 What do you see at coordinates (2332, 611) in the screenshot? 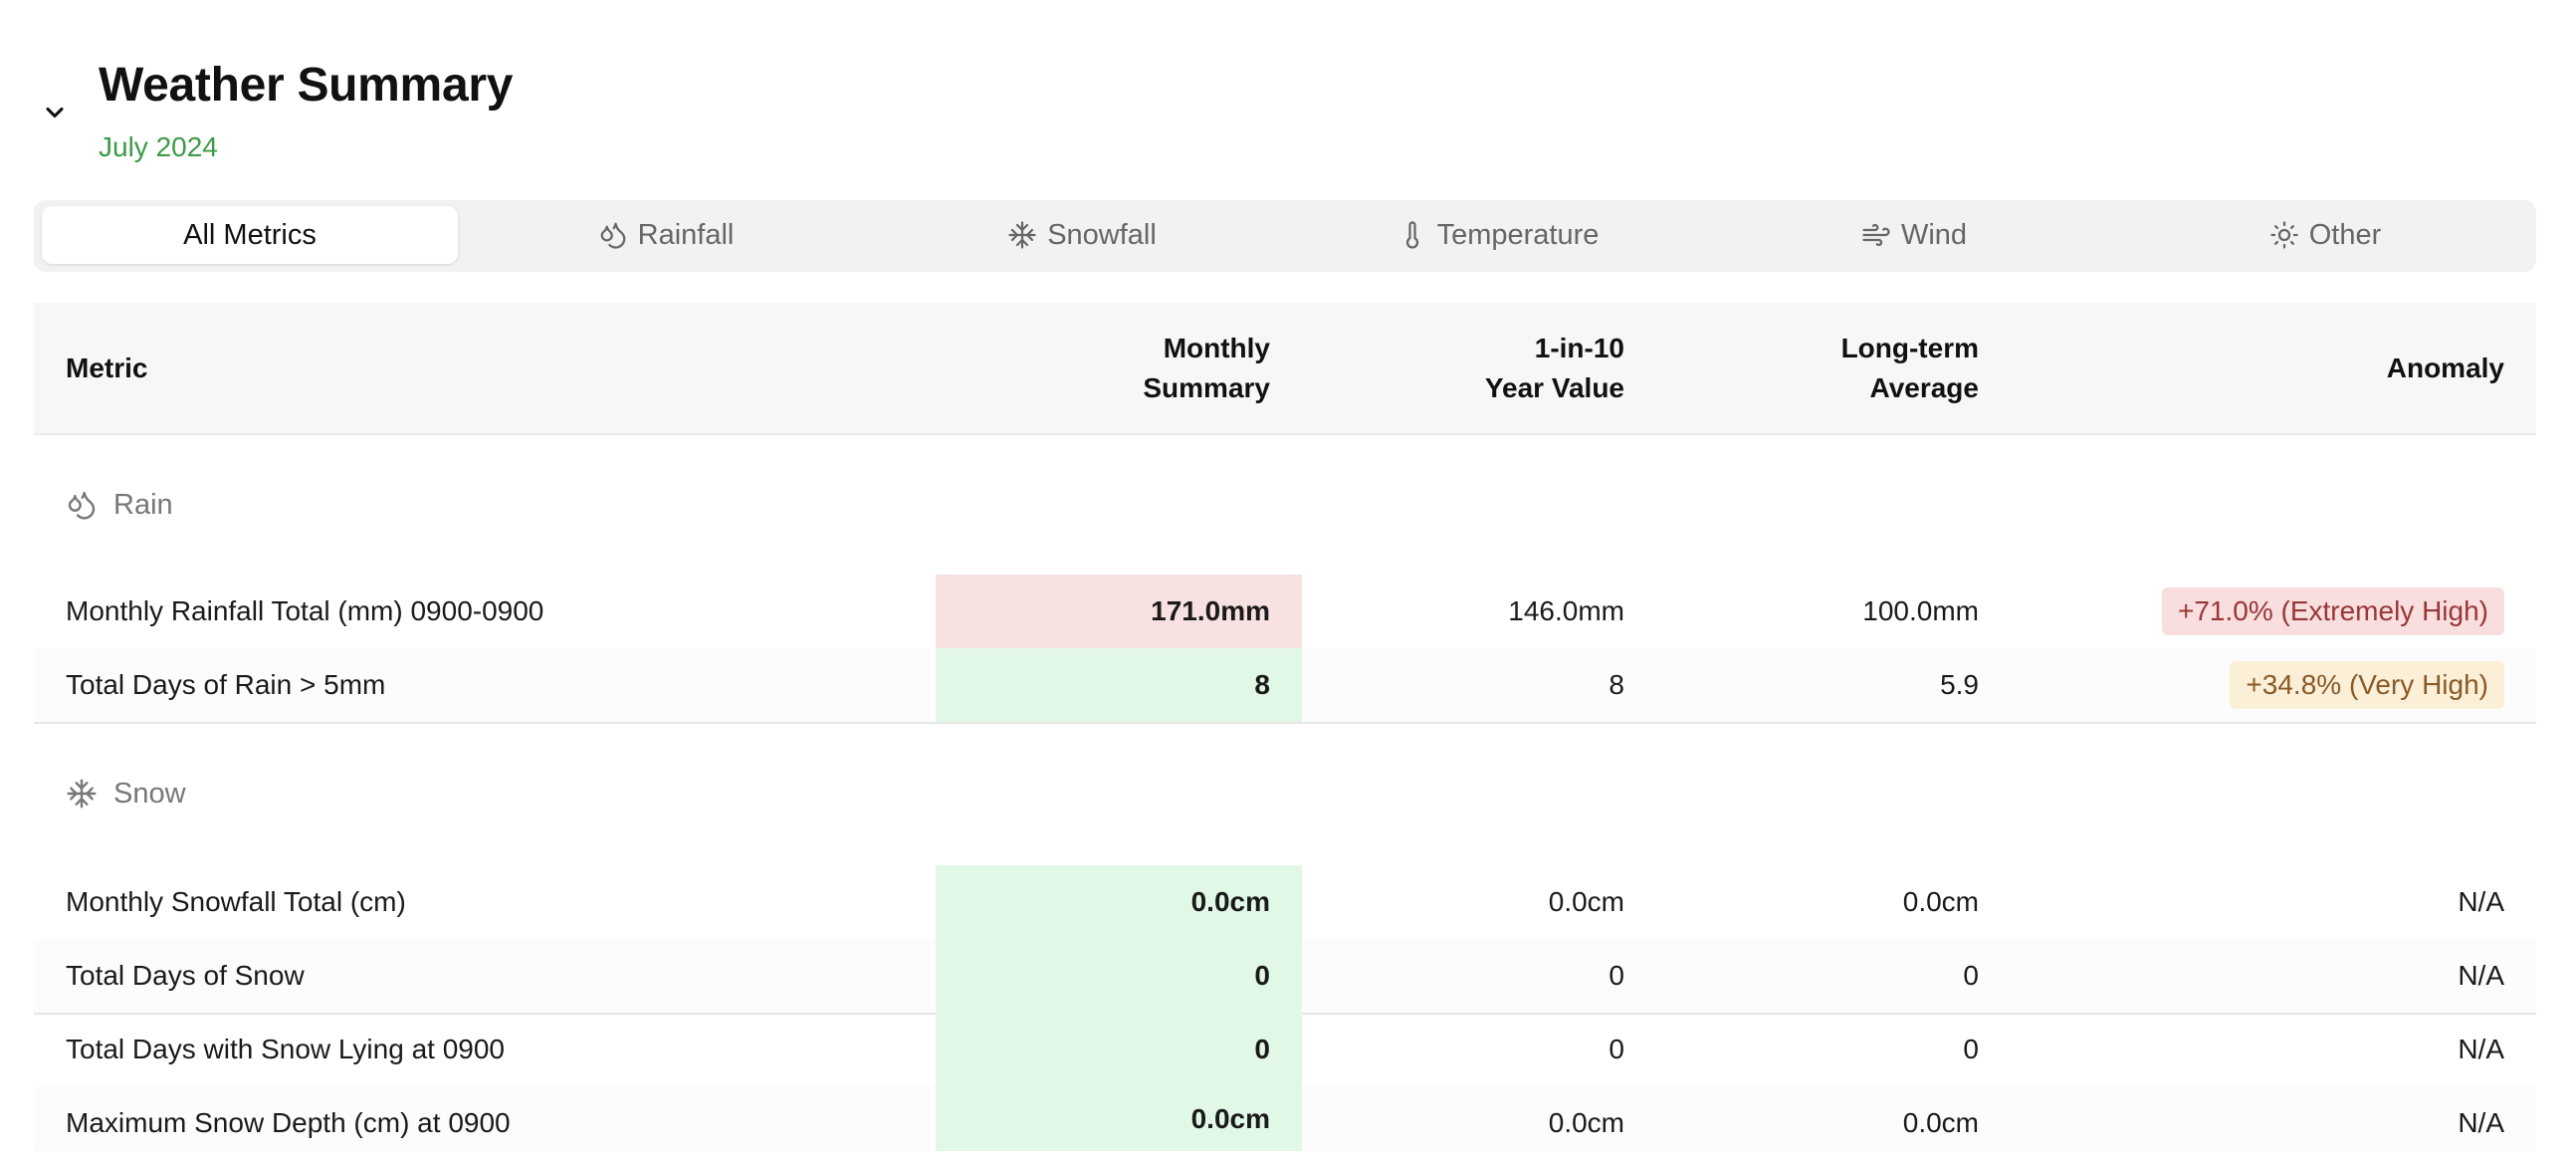
I see `anomaly-badge: +71.0% (Extremely High)` at bounding box center [2332, 611].